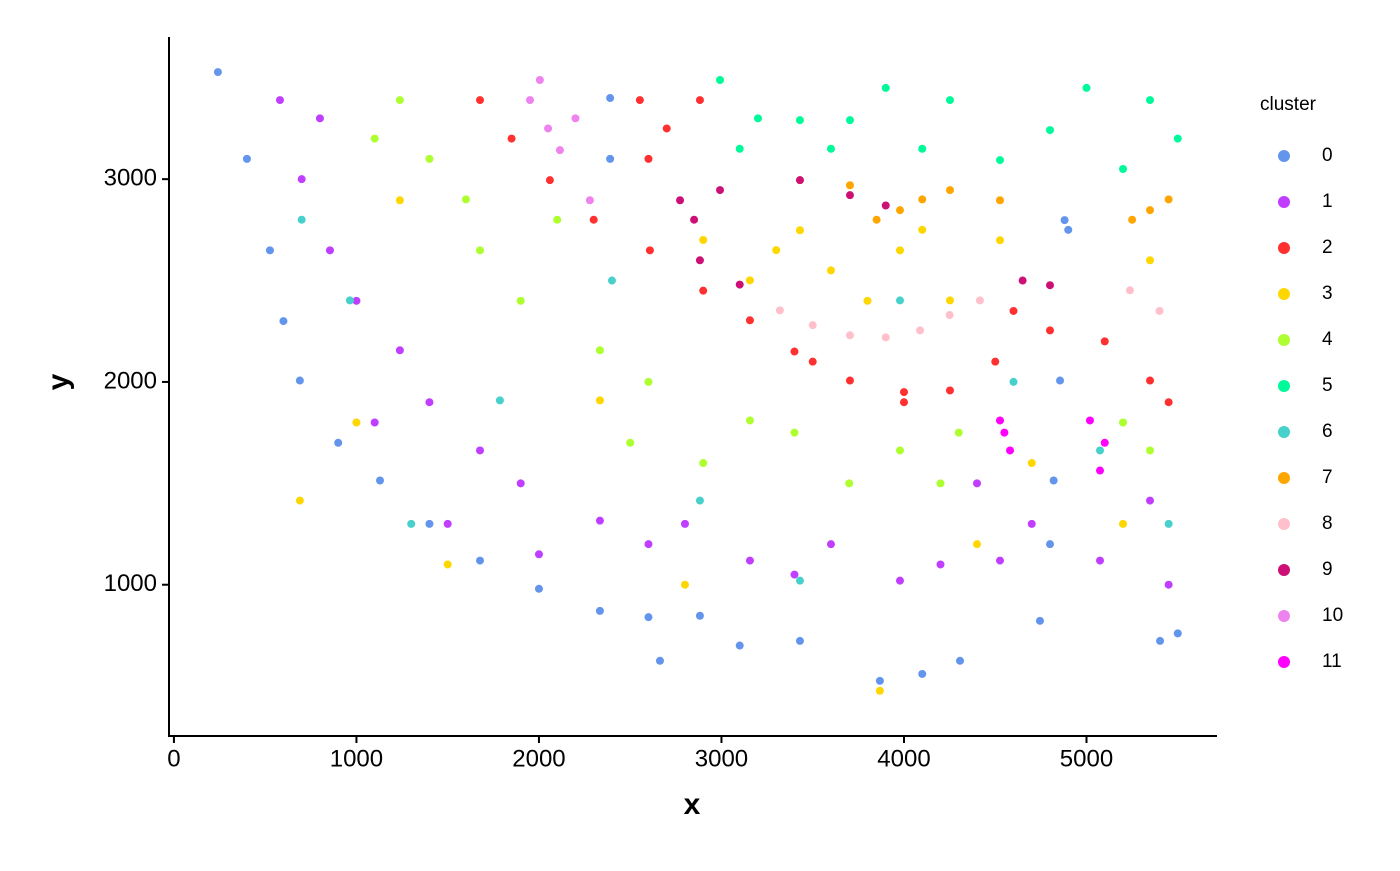  I want to click on legend-label: 3, so click(1327, 293).